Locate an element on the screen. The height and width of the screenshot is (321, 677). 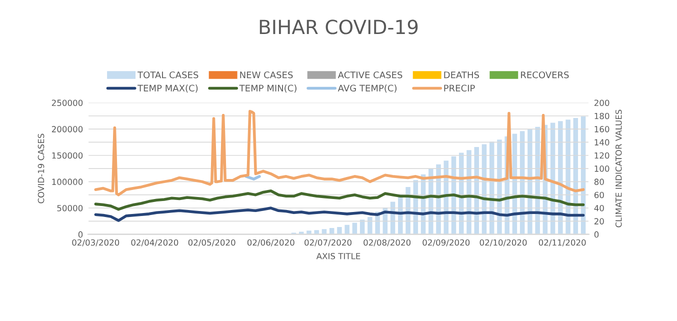
x-tick-label: 02/10/2020 is located at coordinates (503, 242).